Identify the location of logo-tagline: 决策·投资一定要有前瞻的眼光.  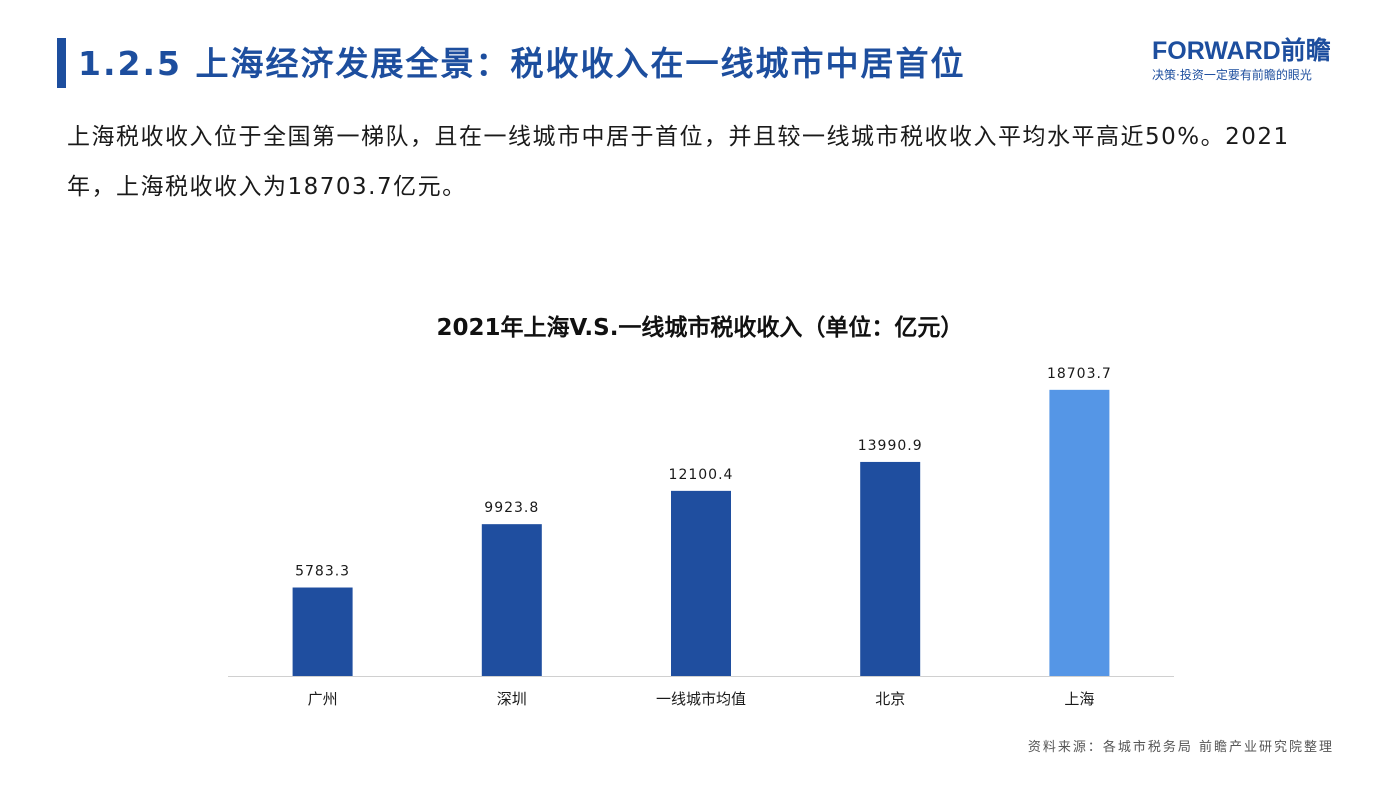
(1232, 75).